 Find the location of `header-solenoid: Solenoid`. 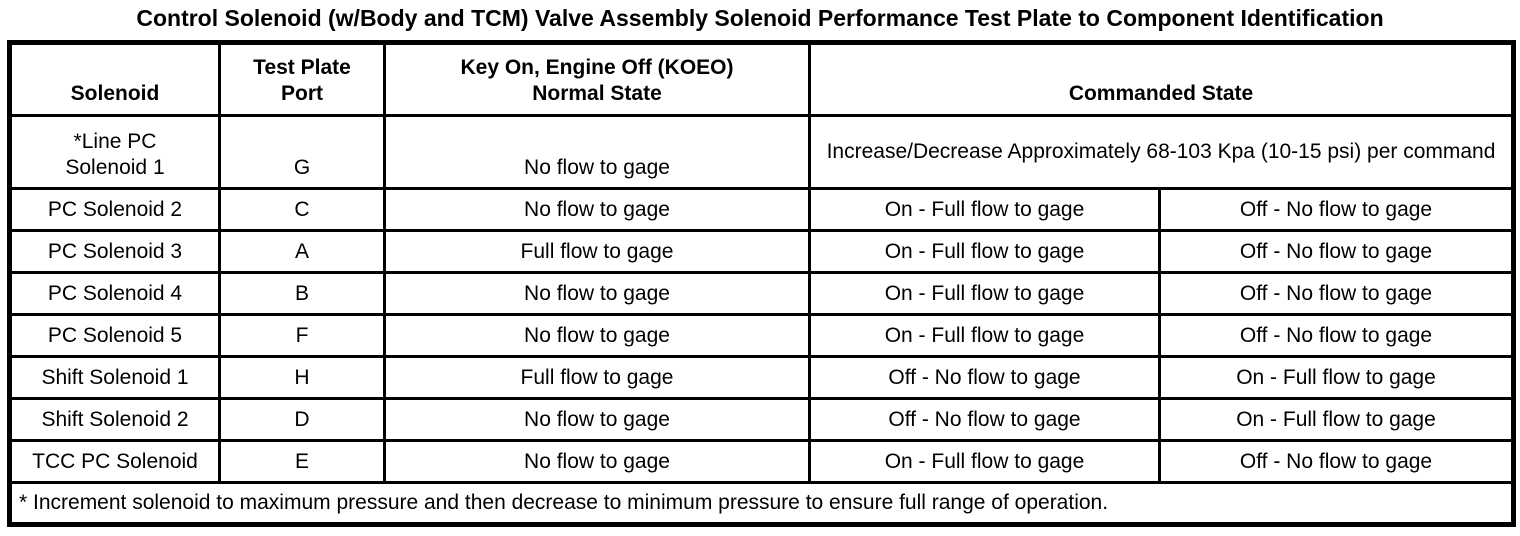

header-solenoid: Solenoid is located at coordinates (114, 79).